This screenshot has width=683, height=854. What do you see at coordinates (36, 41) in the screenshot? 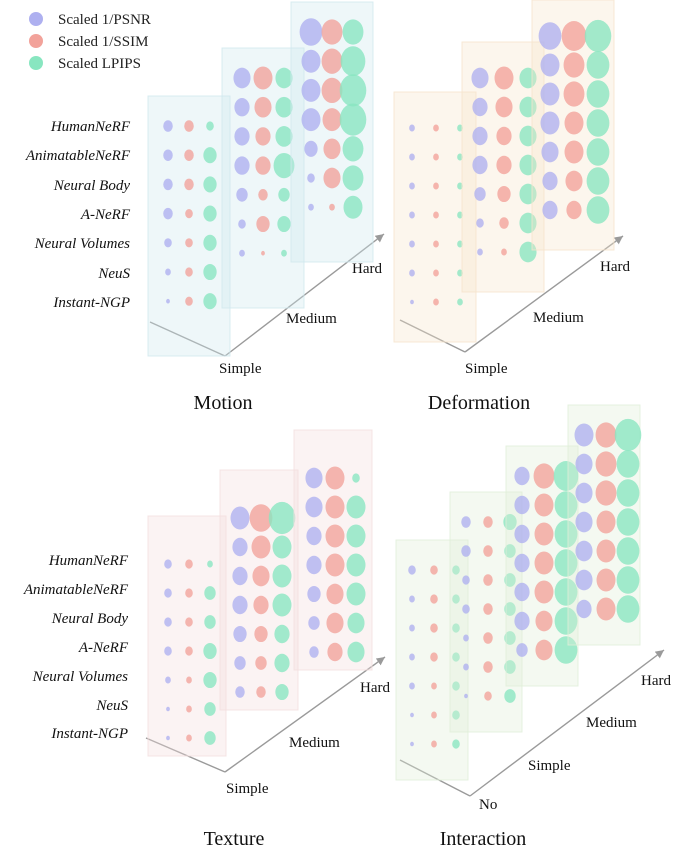
I see `legend-dot-ssim` at bounding box center [36, 41].